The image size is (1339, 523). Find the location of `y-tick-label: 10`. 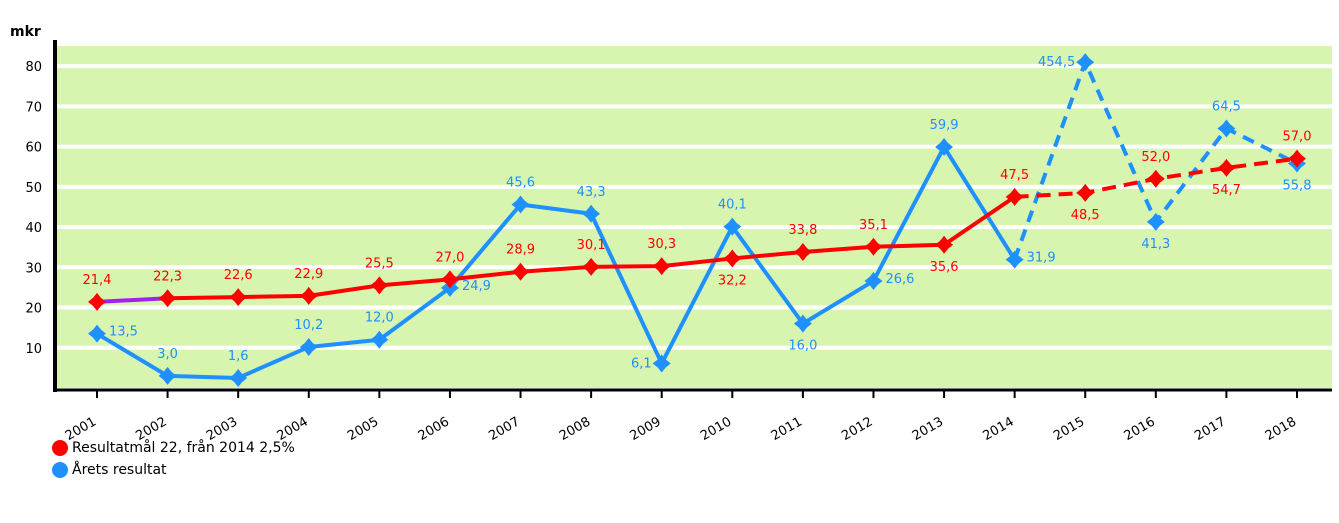

y-tick-label: 10 is located at coordinates (33, 349).